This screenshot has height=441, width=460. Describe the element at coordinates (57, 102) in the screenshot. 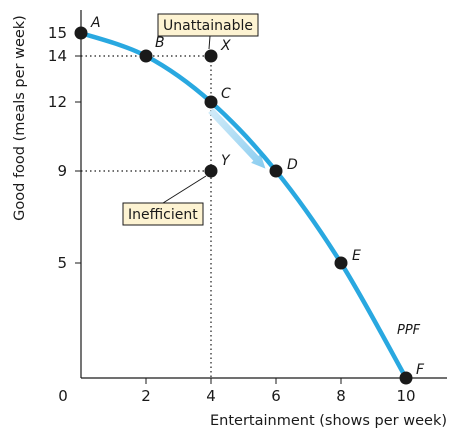

I see `y-tick-label: 12` at that location.